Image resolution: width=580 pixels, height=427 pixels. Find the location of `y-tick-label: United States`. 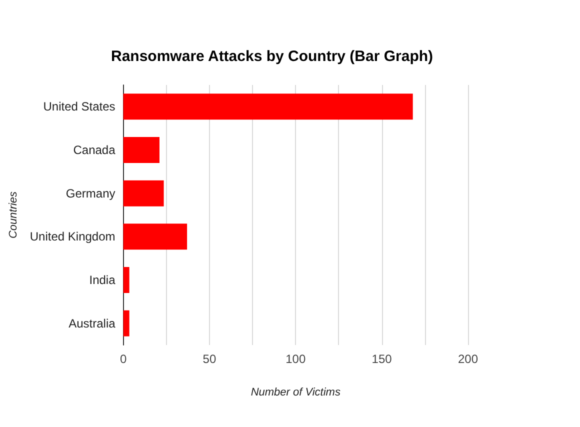

y-tick-label: United States is located at coordinates (79, 107).